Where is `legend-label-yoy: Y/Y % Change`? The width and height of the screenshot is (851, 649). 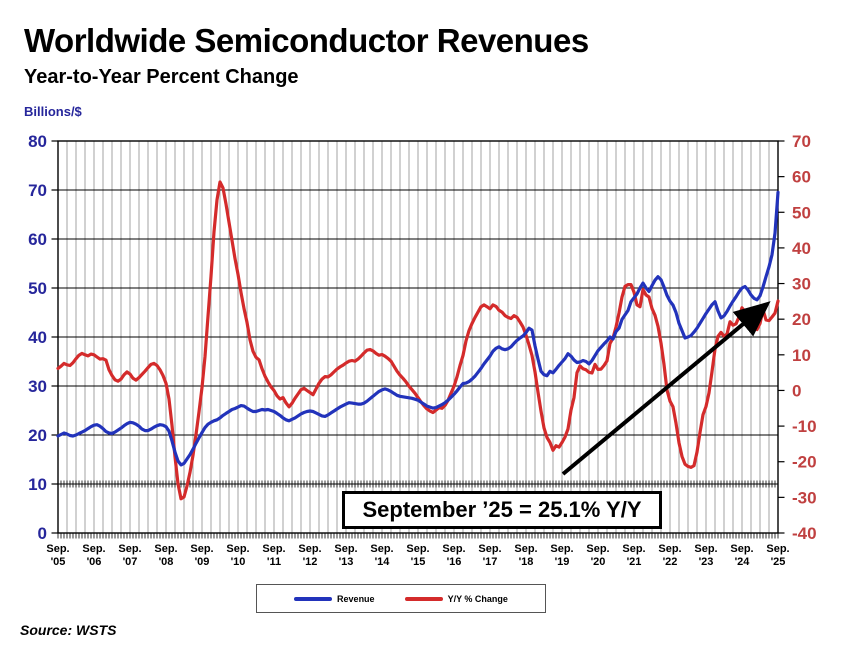
legend-label-yoy: Y/Y % Change is located at coordinates (477, 598).